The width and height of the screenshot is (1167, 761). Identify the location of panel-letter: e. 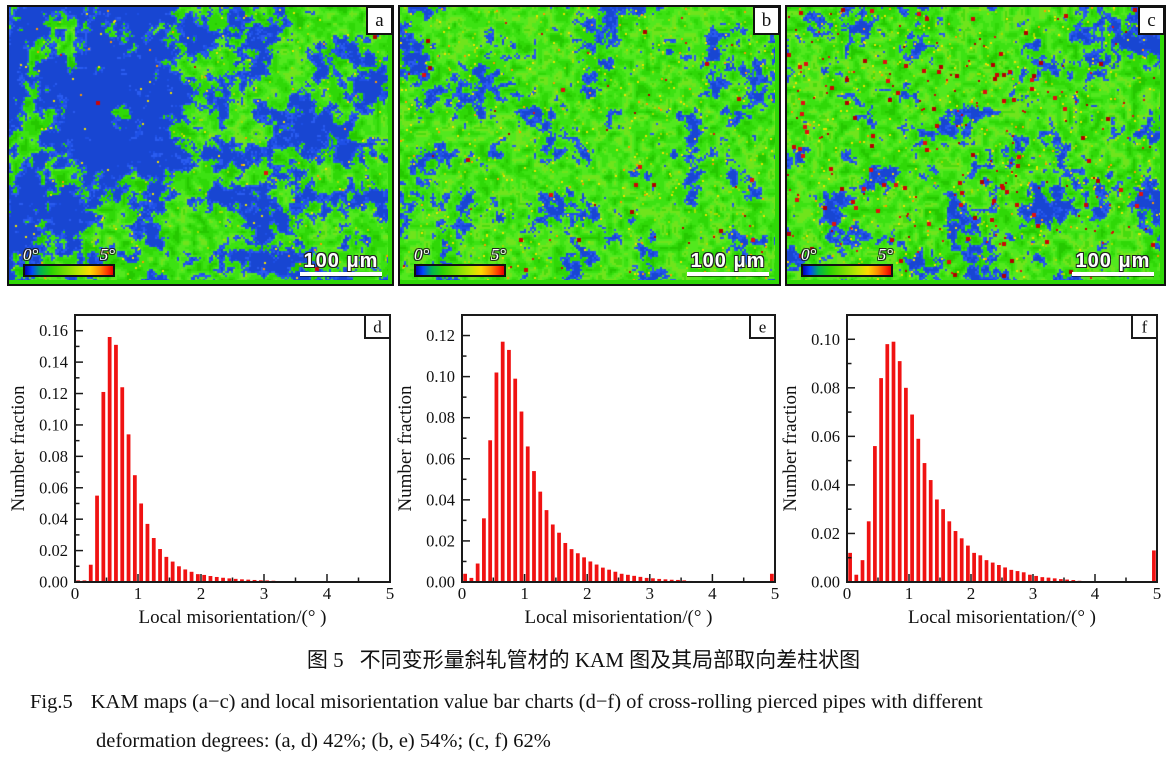
(763, 327).